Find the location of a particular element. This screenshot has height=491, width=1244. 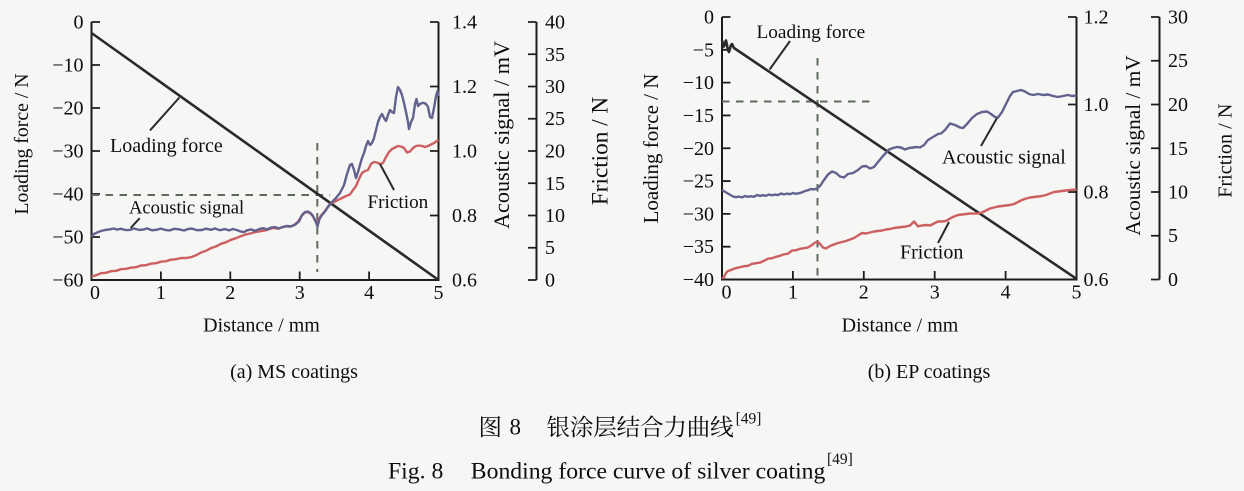

svg-text: 35 is located at coordinates (555, 55).